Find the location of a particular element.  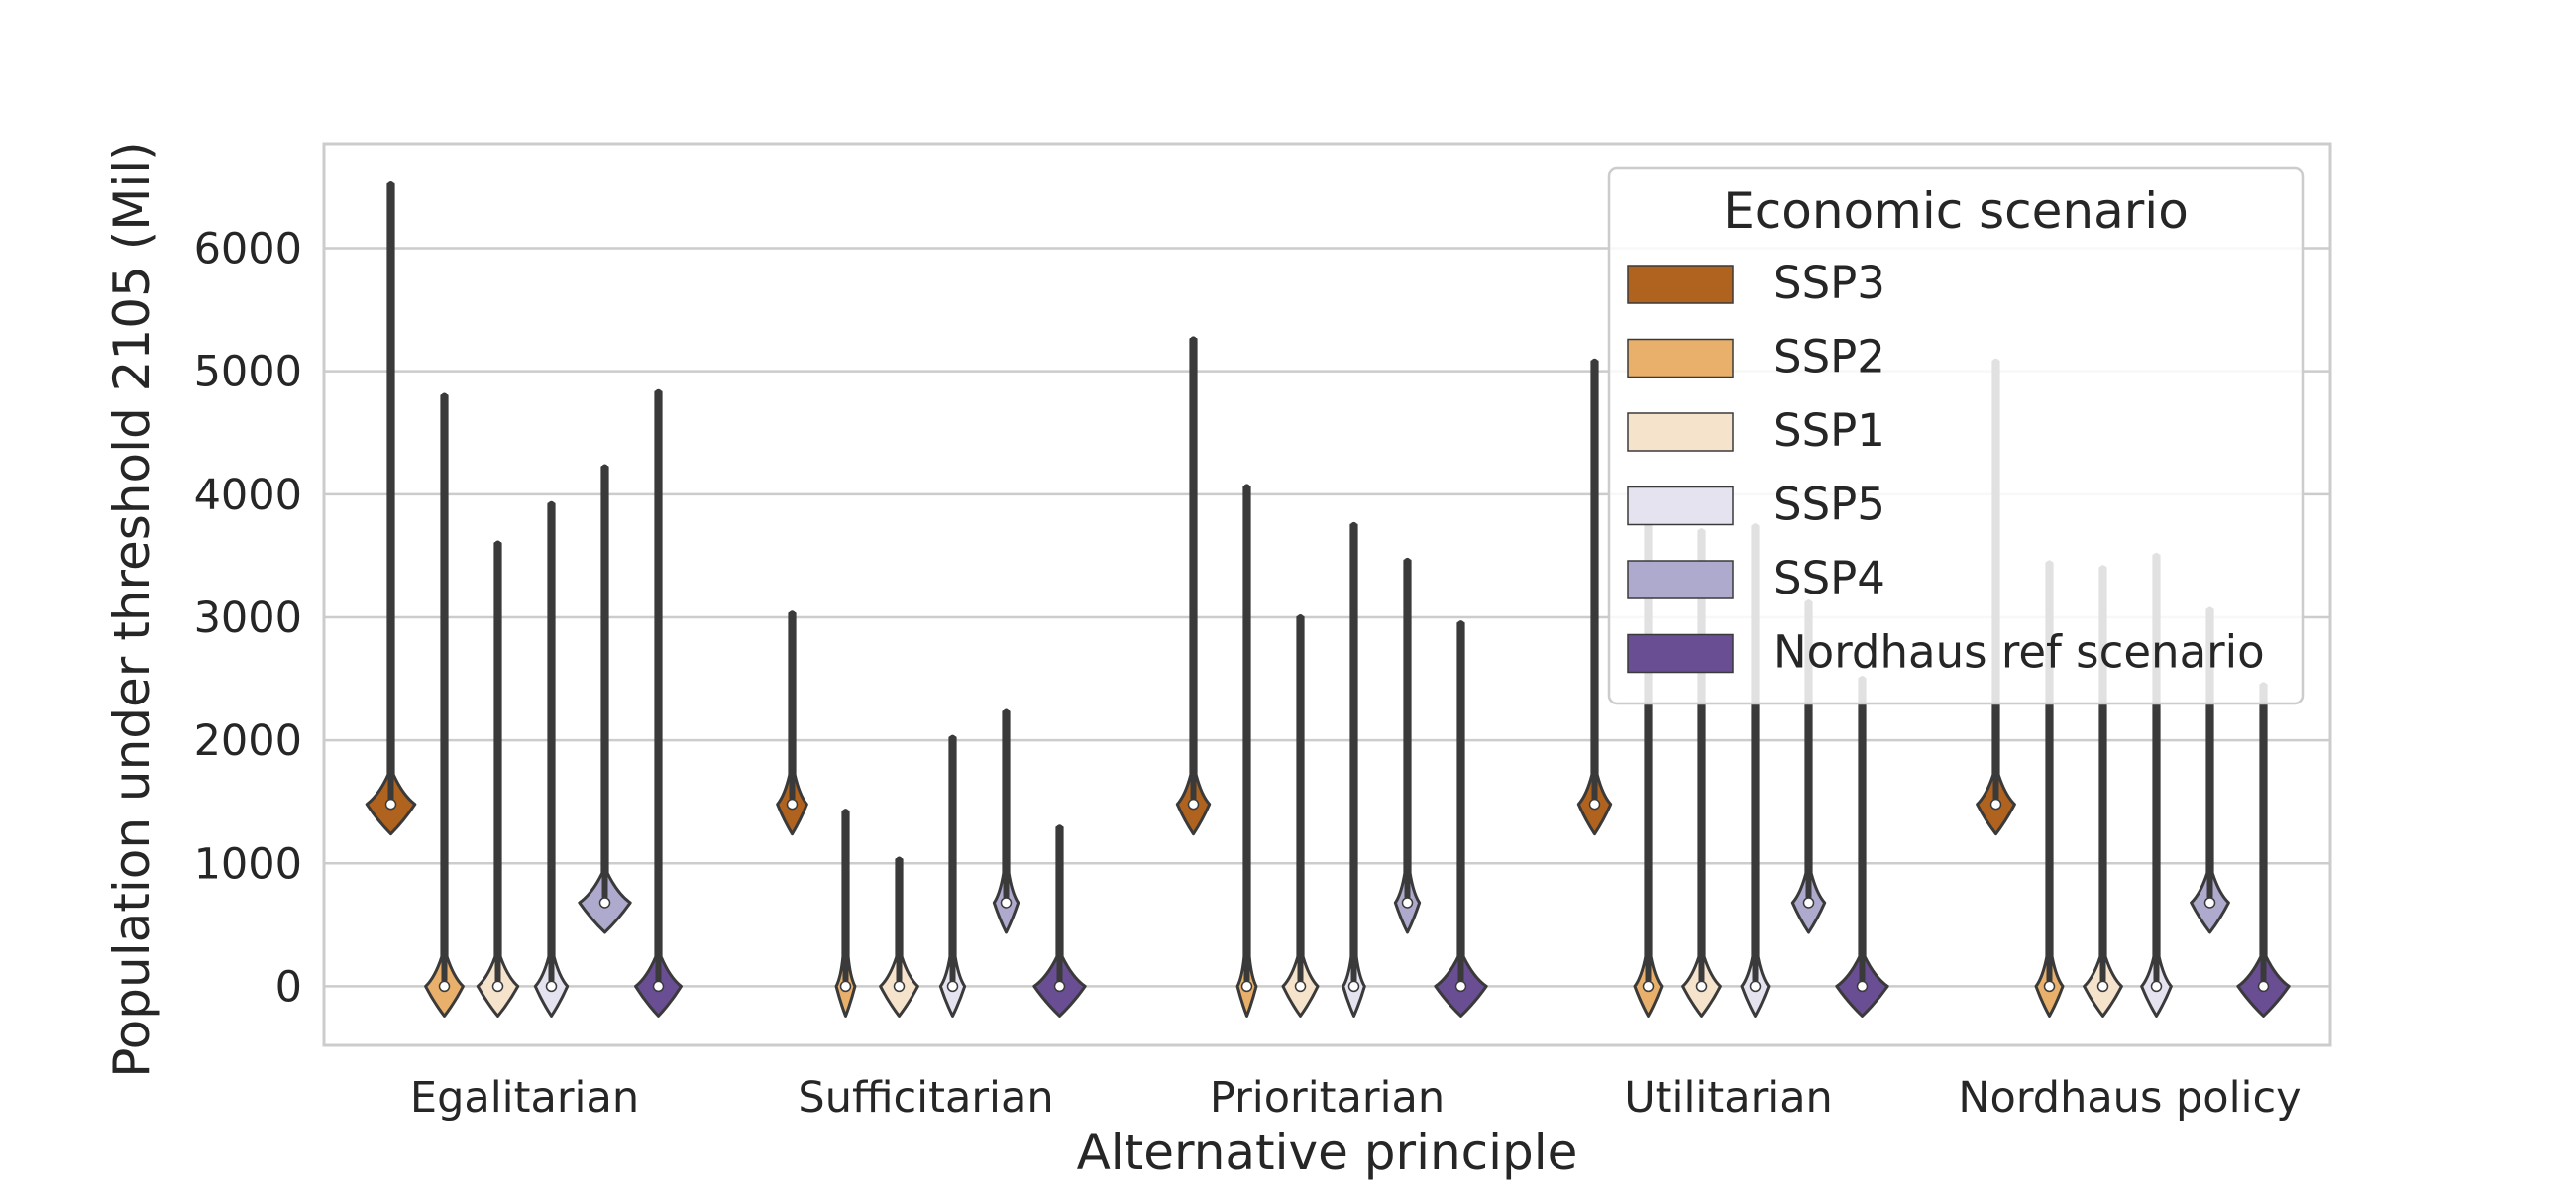

legend-box is located at coordinates (1956, 435).